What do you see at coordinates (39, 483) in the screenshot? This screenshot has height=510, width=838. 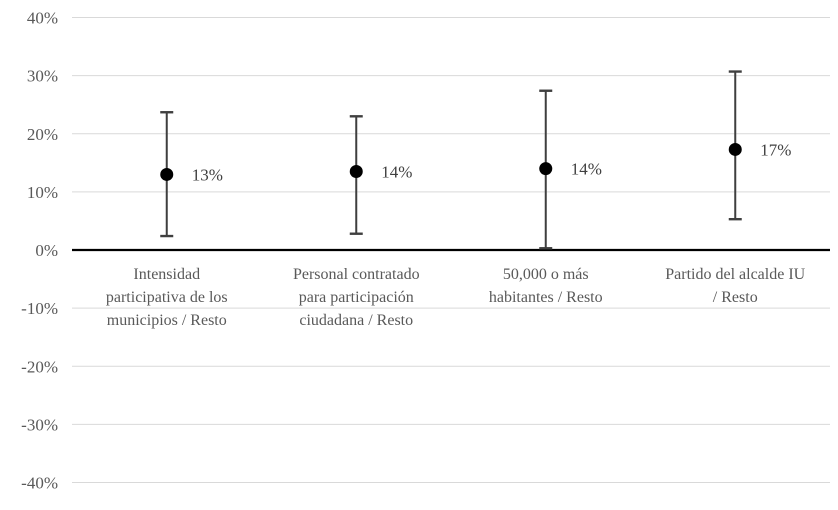 I see `y-tick-label: -40%` at bounding box center [39, 483].